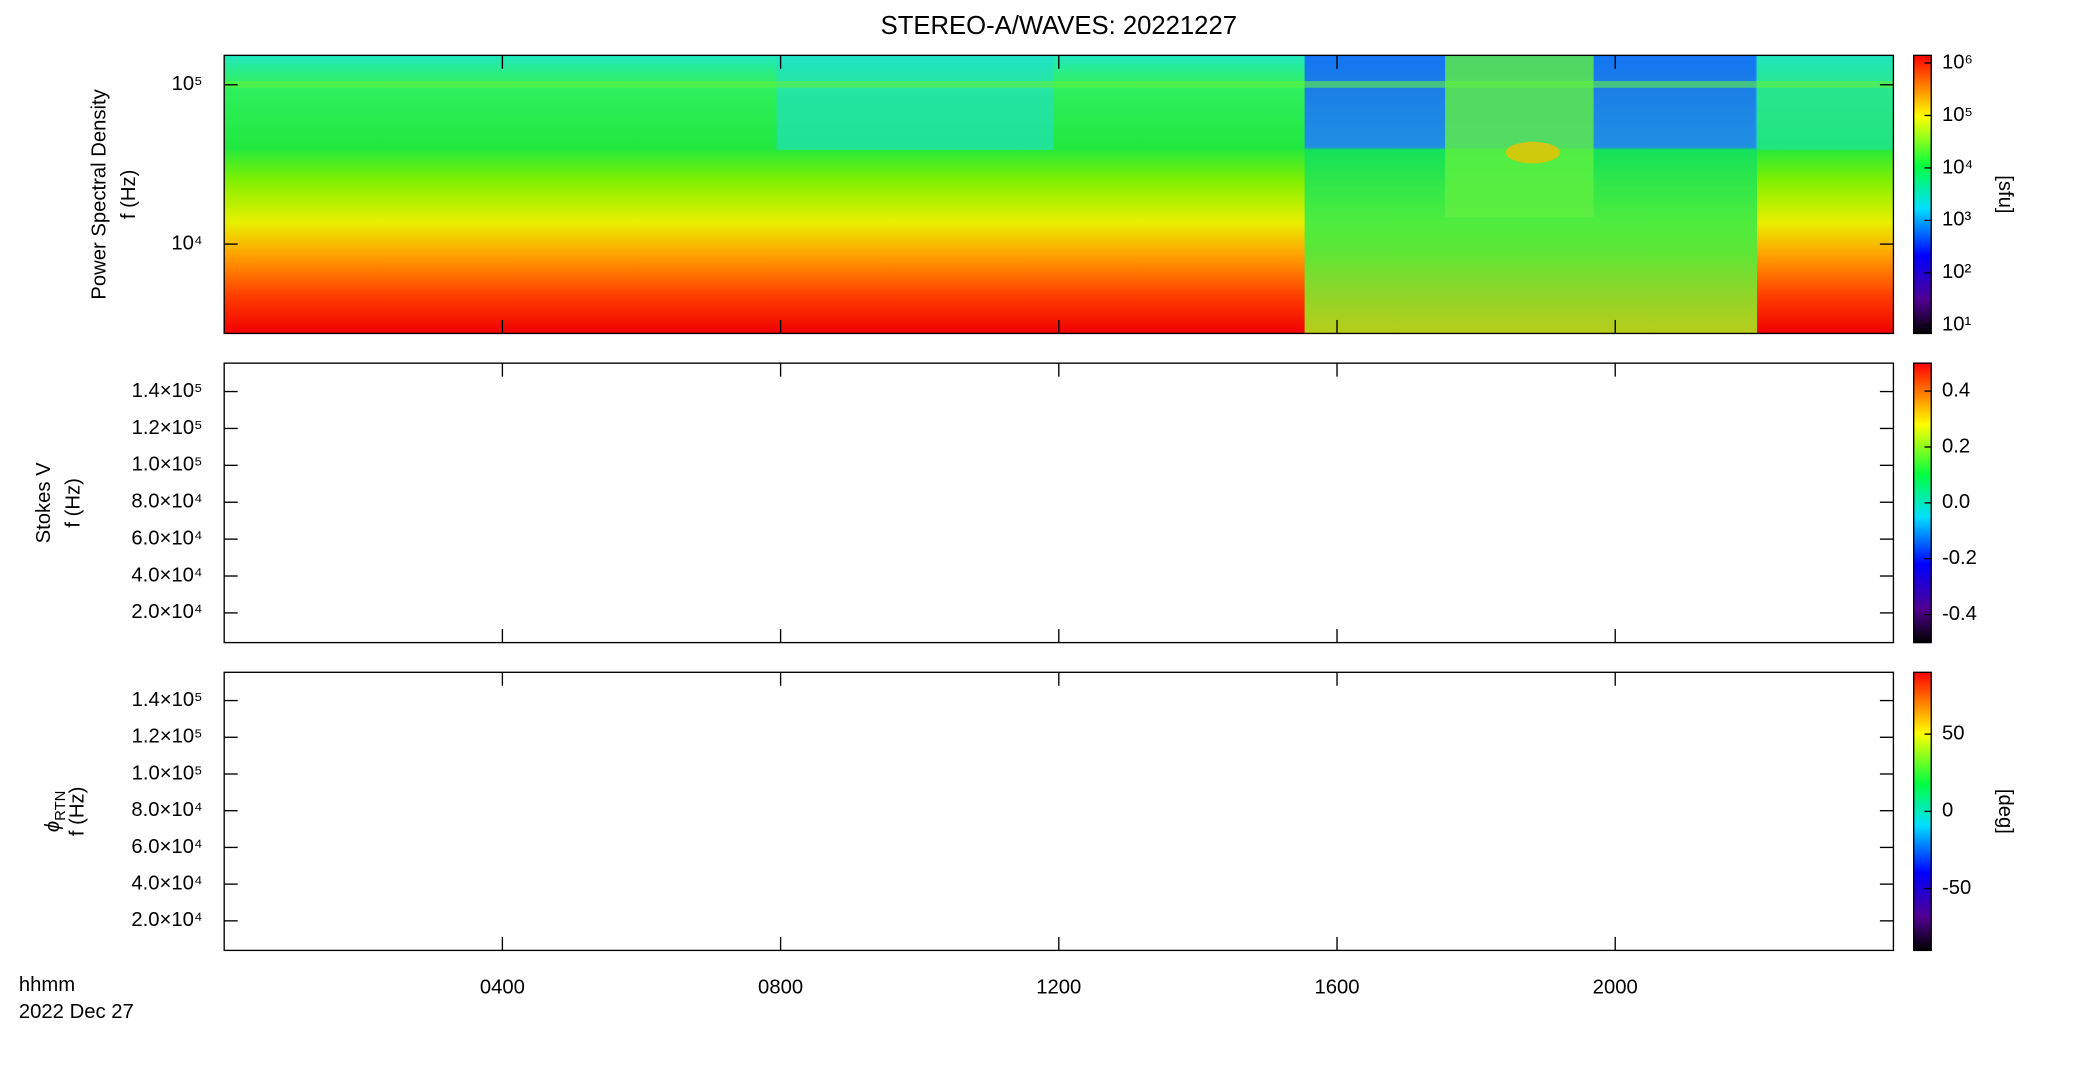  I want to click on colorbar-tick-label: 0.0, so click(1956, 502).